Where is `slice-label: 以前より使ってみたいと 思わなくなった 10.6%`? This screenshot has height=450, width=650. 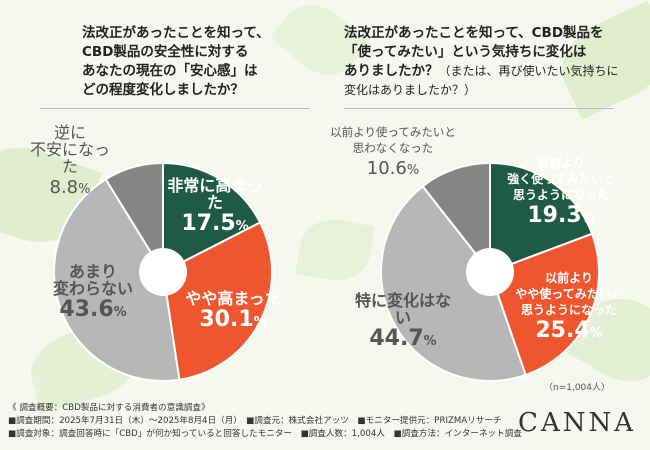 slice-label: 以前より使ってみたいと 思わなくなった 10.6% is located at coordinates (393, 154).